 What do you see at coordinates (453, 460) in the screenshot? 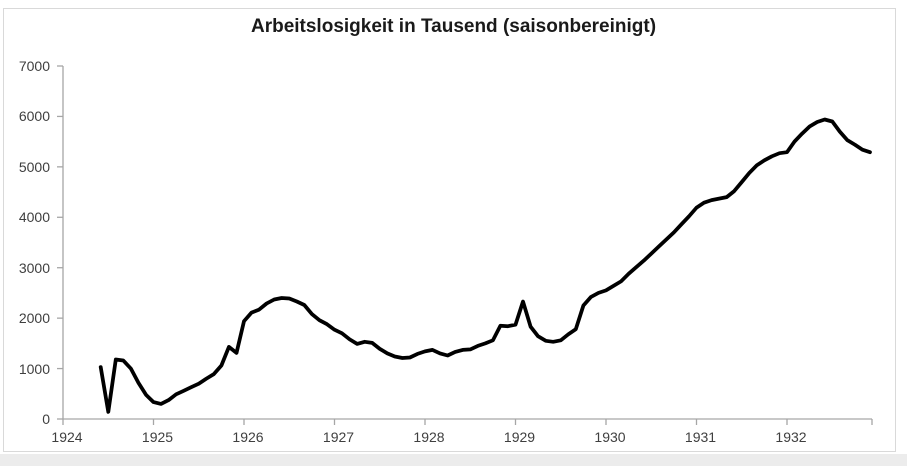
I see `window-edge-strip` at bounding box center [453, 460].